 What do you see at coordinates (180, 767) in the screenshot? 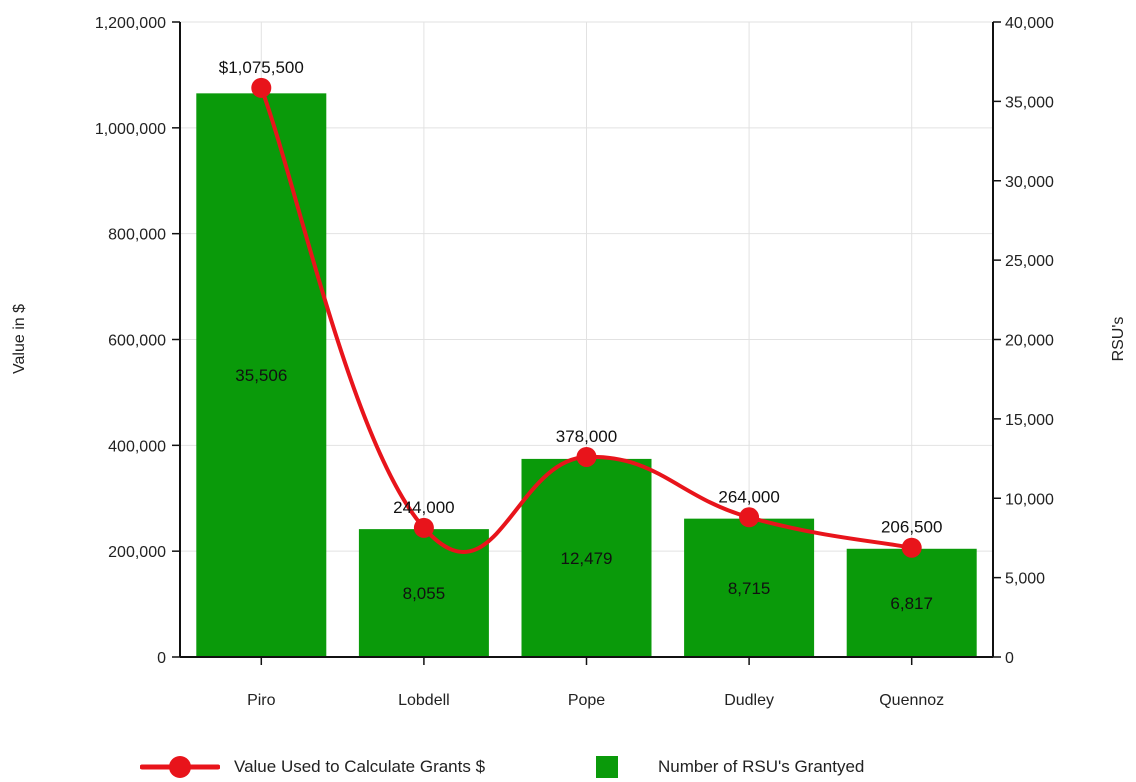
I see `legend-line-marker` at bounding box center [180, 767].